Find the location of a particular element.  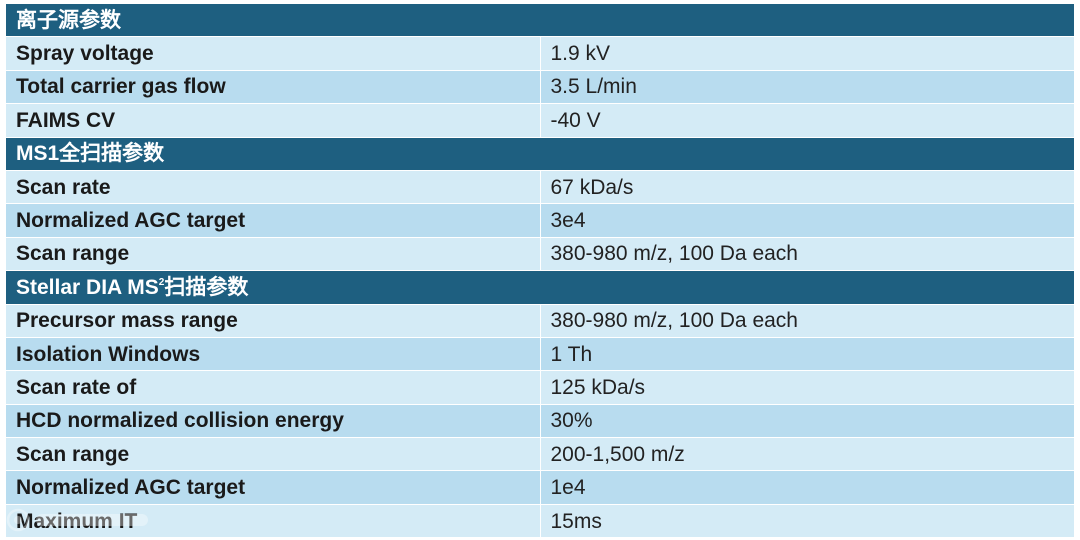

section-header-stellar-dia-ms2: Stellar DIA MS2扫描参数 is located at coordinates (540, 287).